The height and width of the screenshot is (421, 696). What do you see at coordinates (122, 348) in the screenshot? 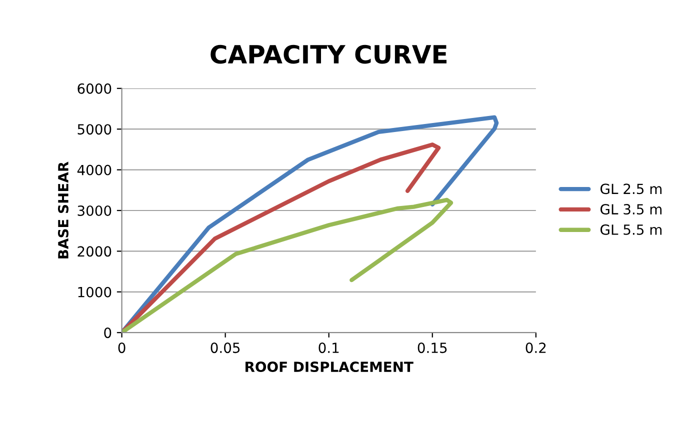
I see `x-tick-label: 0` at bounding box center [122, 348].